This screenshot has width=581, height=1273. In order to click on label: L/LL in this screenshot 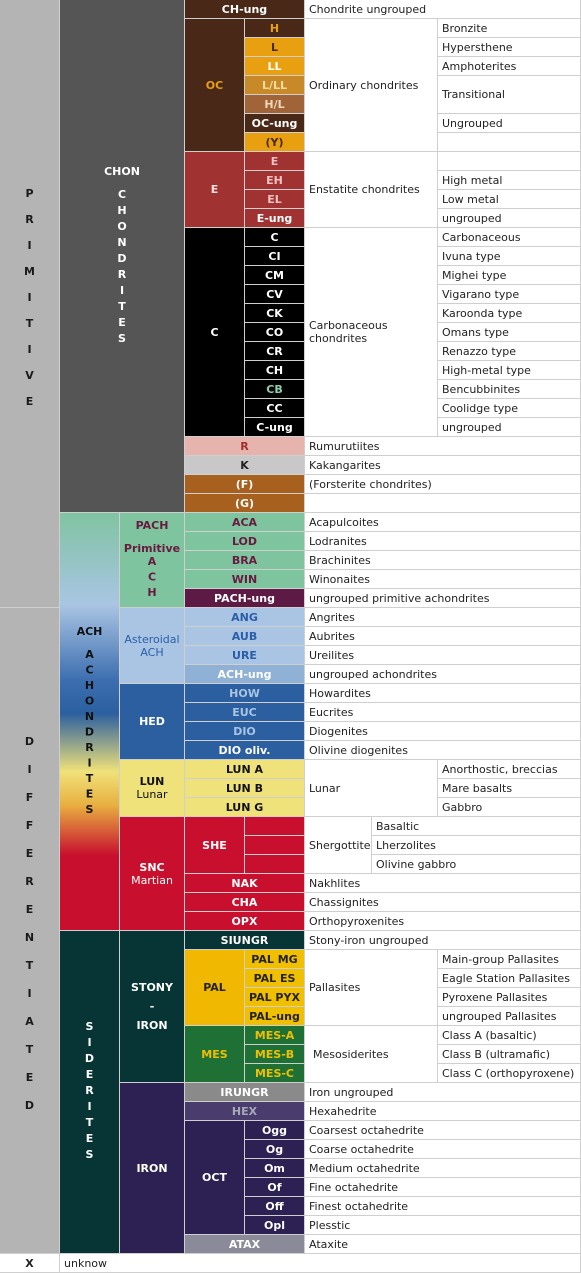, I will do `click(274, 85)`.